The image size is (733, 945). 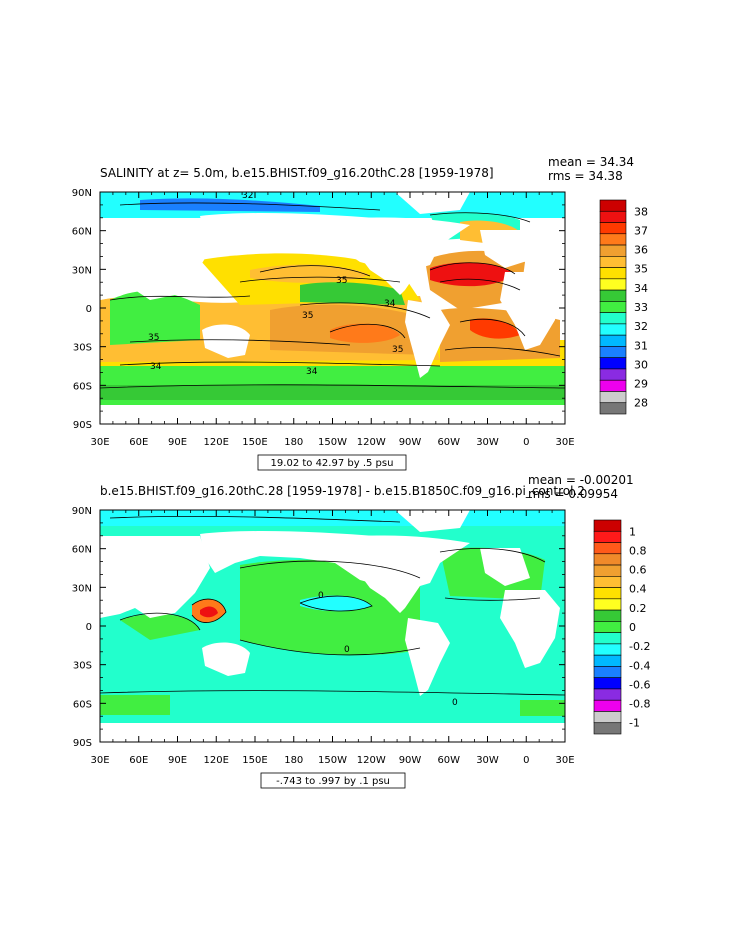 What do you see at coordinates (448, 760) in the screenshot?
I see `x-tick-label: 60W` at bounding box center [448, 760].